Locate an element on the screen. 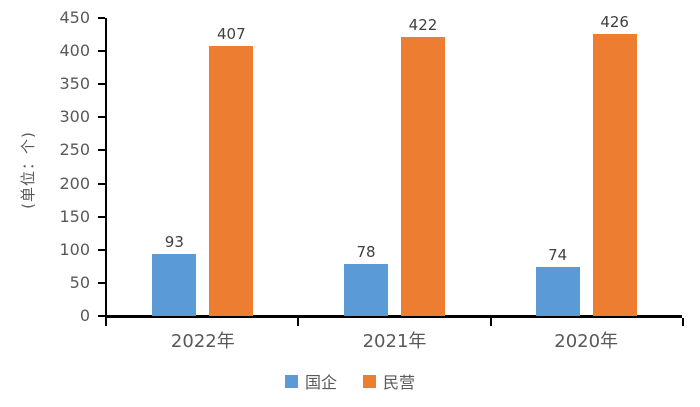 The image size is (700, 407). y-tick-label: 450 is located at coordinates (74, 17).